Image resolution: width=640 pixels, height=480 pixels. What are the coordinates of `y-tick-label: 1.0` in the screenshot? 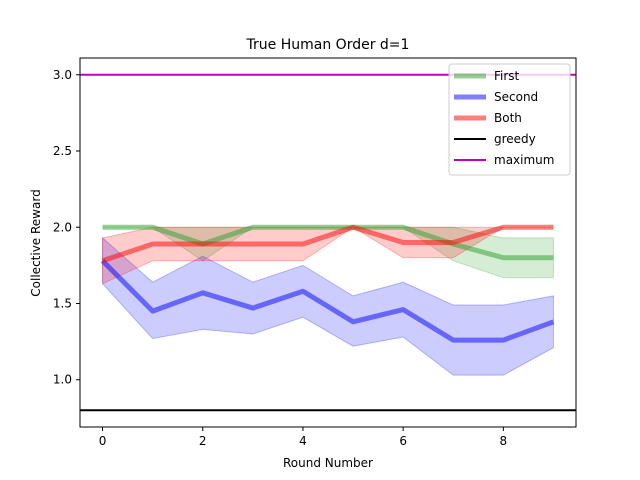 It's located at (62, 380).